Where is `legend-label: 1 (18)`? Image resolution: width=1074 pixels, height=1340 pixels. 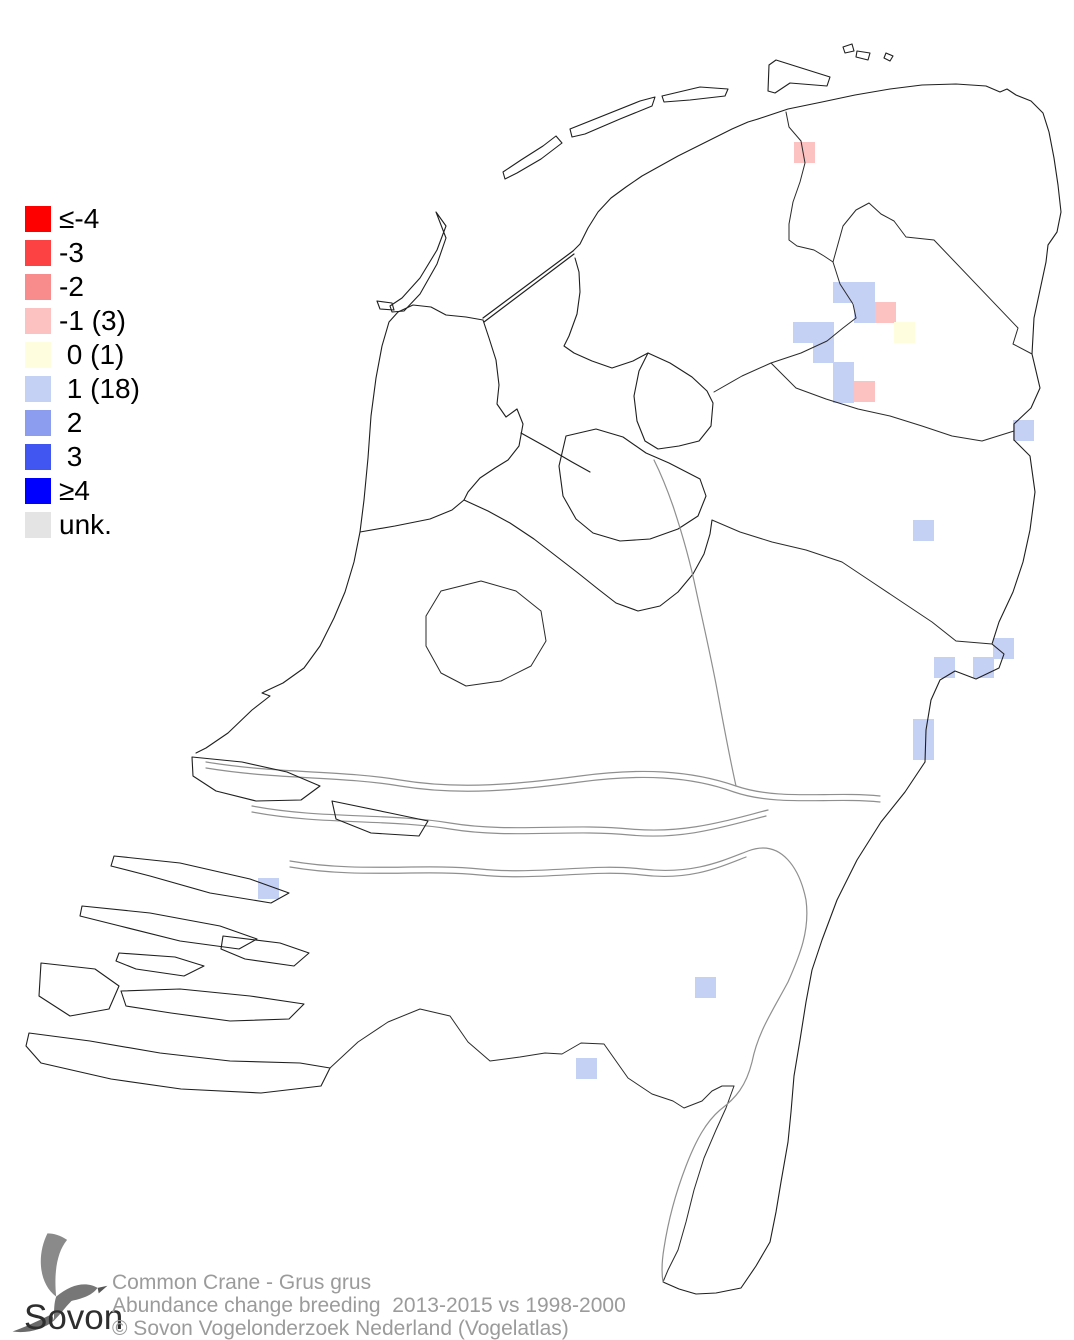
legend-label: 1 (18) is located at coordinates (99, 388).